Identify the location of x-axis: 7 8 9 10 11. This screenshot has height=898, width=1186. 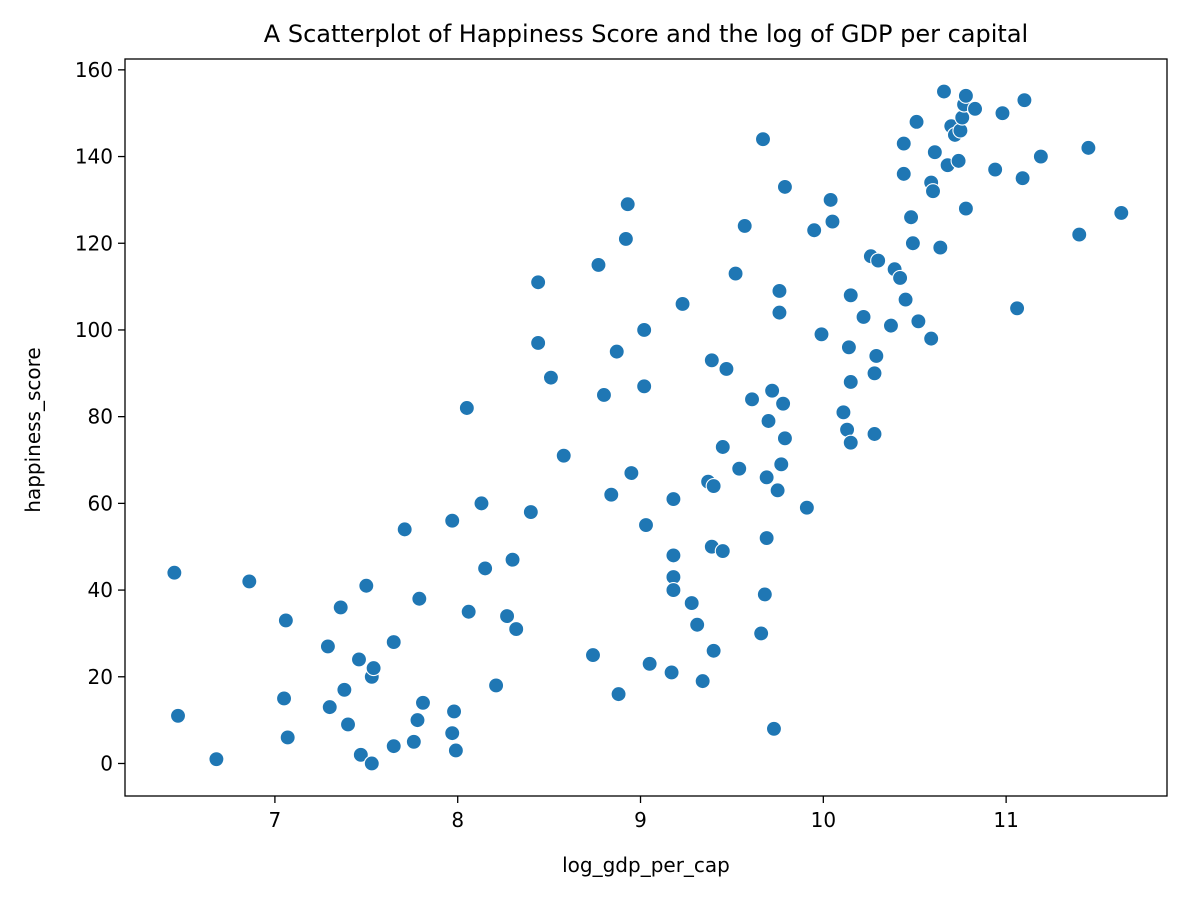
(644, 814).